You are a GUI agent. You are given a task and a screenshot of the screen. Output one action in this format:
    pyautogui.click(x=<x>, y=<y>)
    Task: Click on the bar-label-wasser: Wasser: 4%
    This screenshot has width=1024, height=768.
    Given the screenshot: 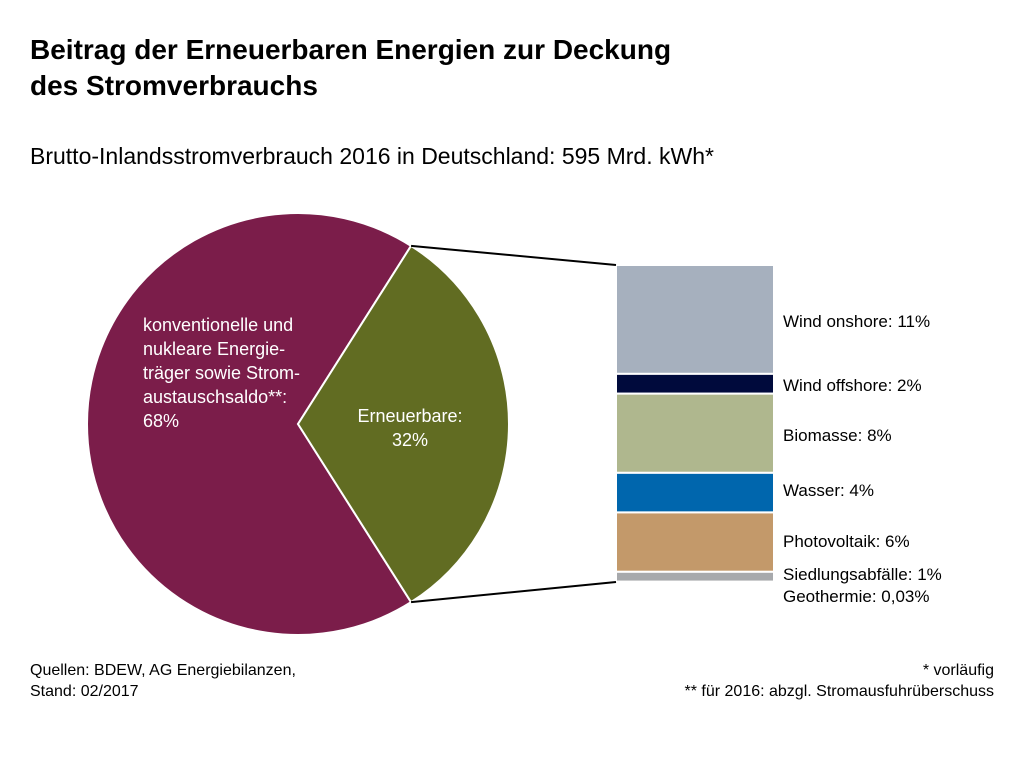 What is the action you would take?
    pyautogui.click(x=829, y=490)
    